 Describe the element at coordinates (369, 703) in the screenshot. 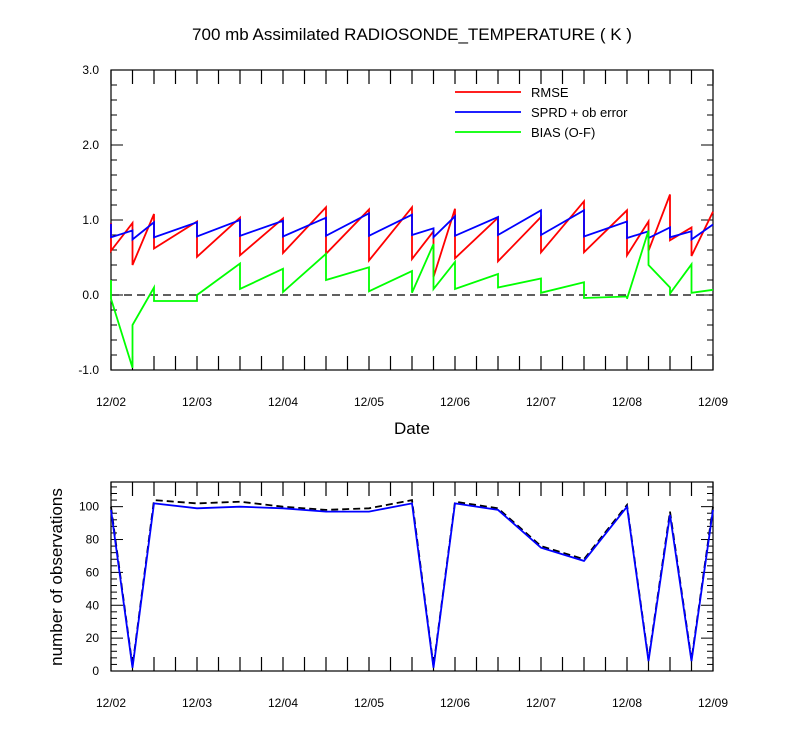

I see `bot-x-tick-label: 12/05` at that location.